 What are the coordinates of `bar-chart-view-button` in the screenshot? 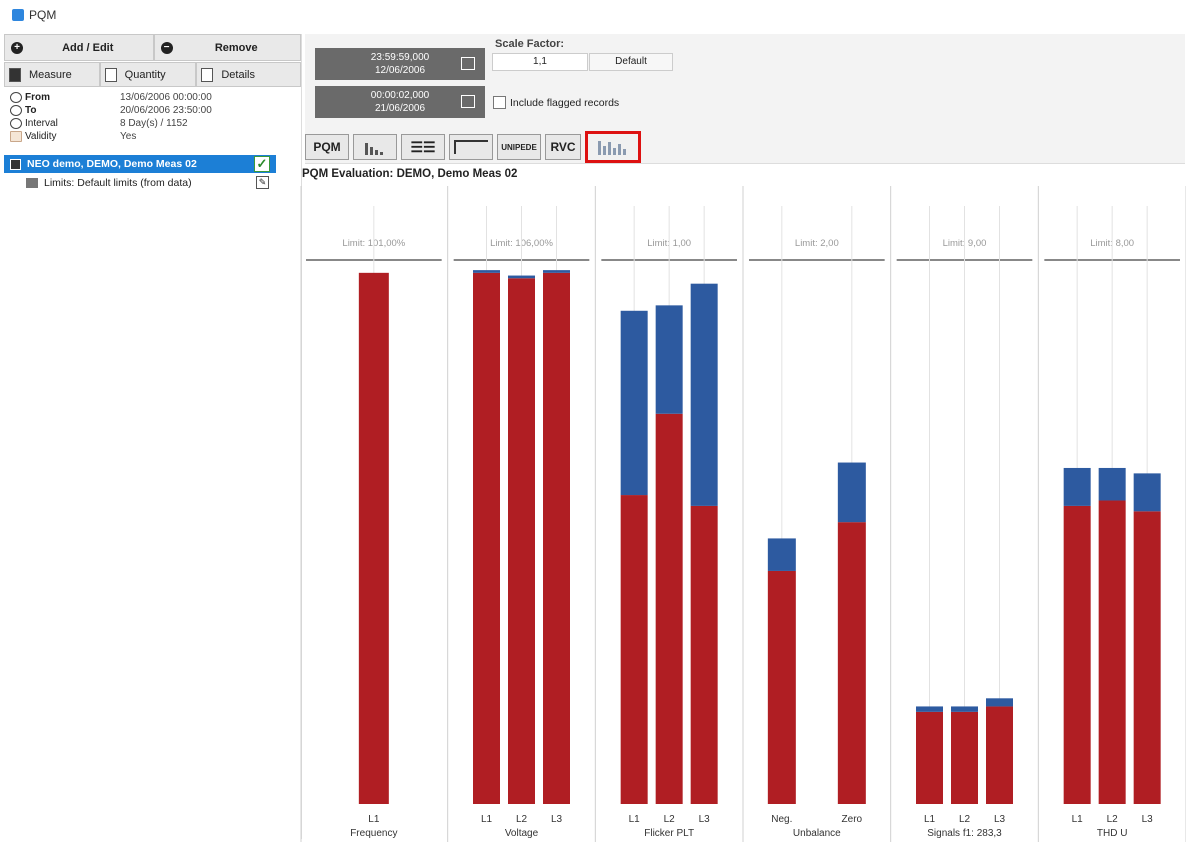 It's located at (613, 147).